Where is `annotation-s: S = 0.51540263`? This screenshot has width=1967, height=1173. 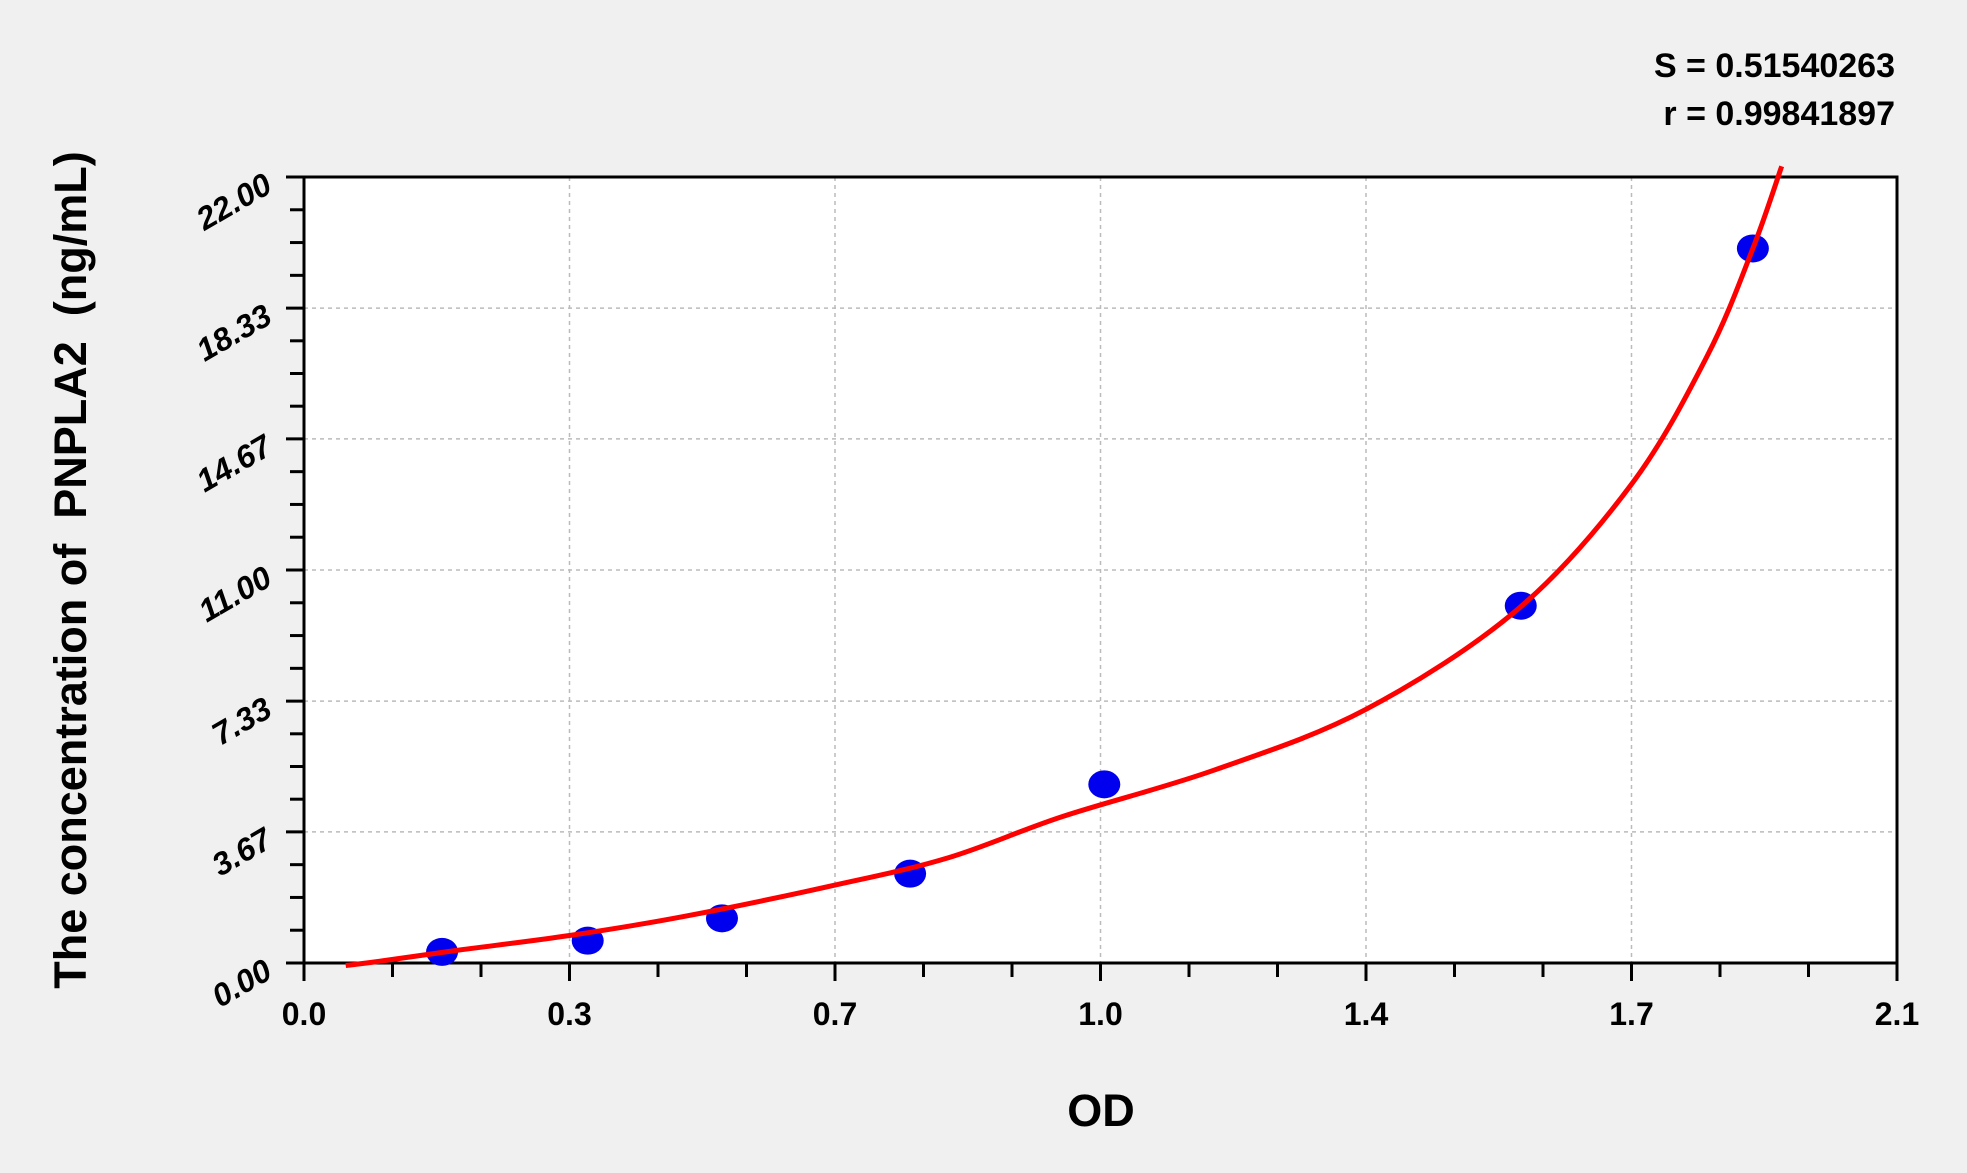
annotation-s: S = 0.51540263 is located at coordinates (1774, 66).